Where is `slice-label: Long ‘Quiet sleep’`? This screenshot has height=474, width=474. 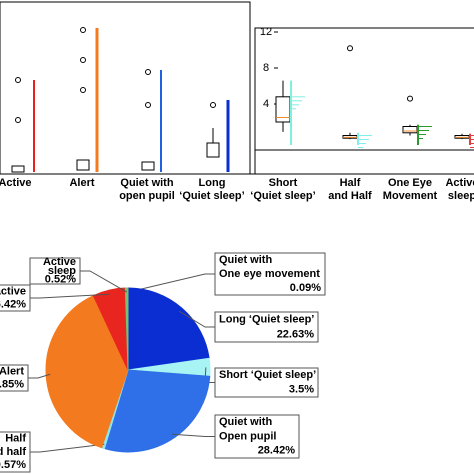
slice-label: Long ‘Quiet sleep’ is located at coordinates (266, 319).